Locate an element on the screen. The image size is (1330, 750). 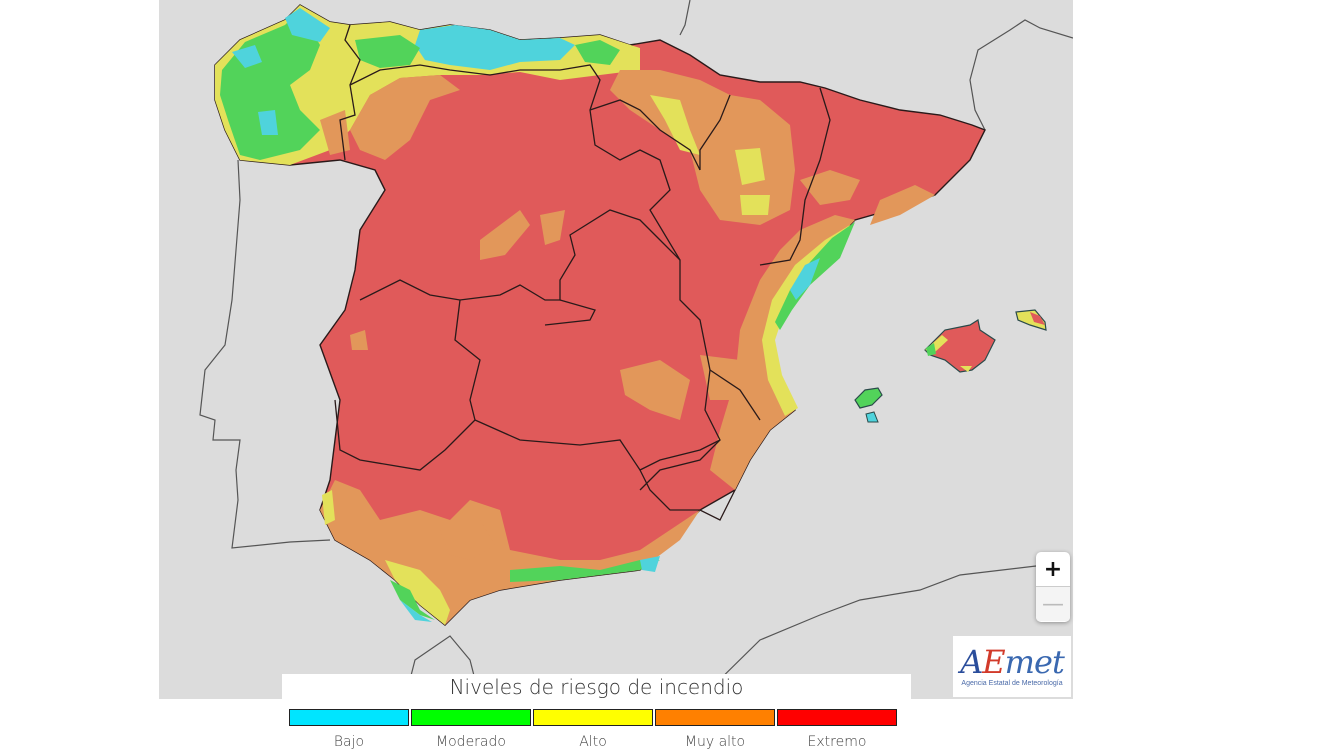
legend-item-alto: Alto is located at coordinates (593, 729).